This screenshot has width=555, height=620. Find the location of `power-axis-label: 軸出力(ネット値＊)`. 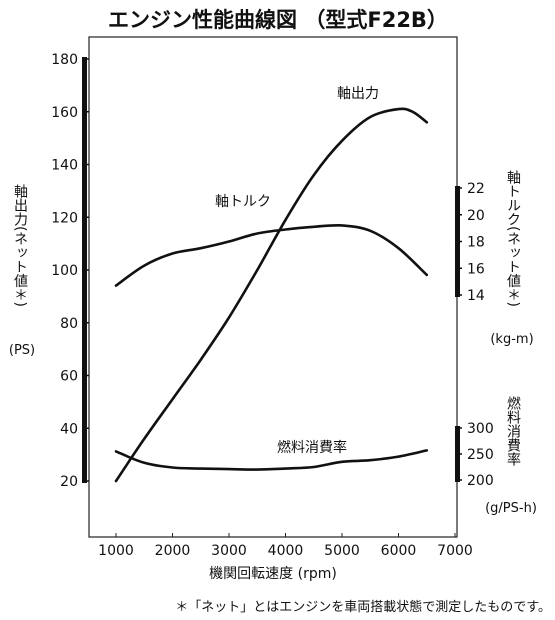

power-axis-label: 軸出力(ネット値＊) is located at coordinates (20, 245).